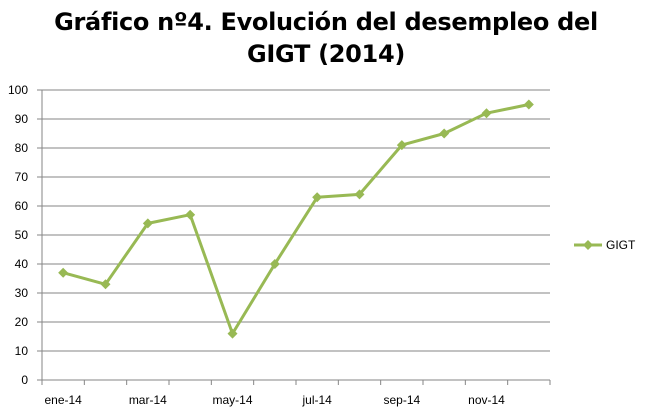  I want to click on y-tick-label: 20, so click(22, 322).